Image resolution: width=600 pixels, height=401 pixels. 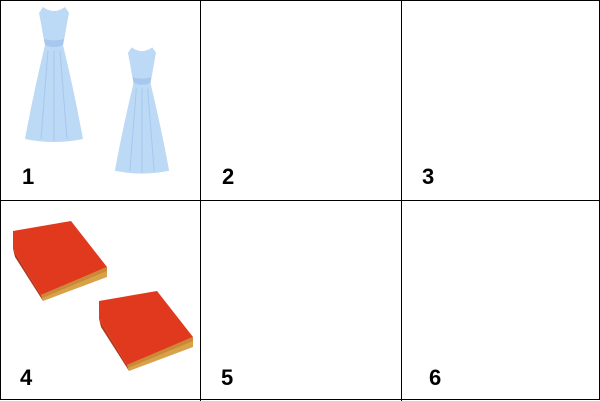 I want to click on cell-number: 4, so click(x=26, y=377).